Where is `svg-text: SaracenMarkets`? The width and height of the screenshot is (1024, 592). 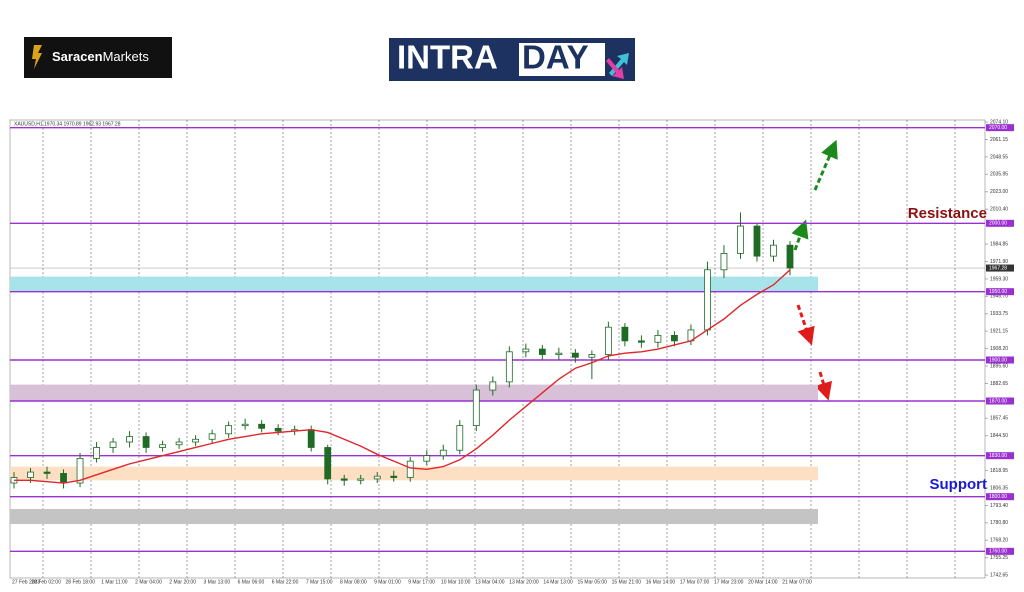
svg-text: SaracenMarkets is located at coordinates (100, 56).